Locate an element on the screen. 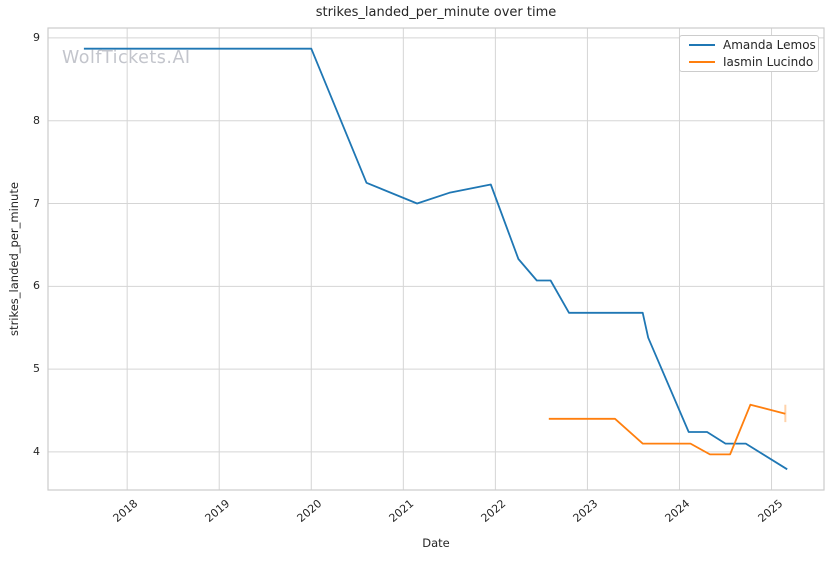 Image resolution: width=832 pixels, height=561 pixels. x-axis-label: Date is located at coordinates (436, 543).